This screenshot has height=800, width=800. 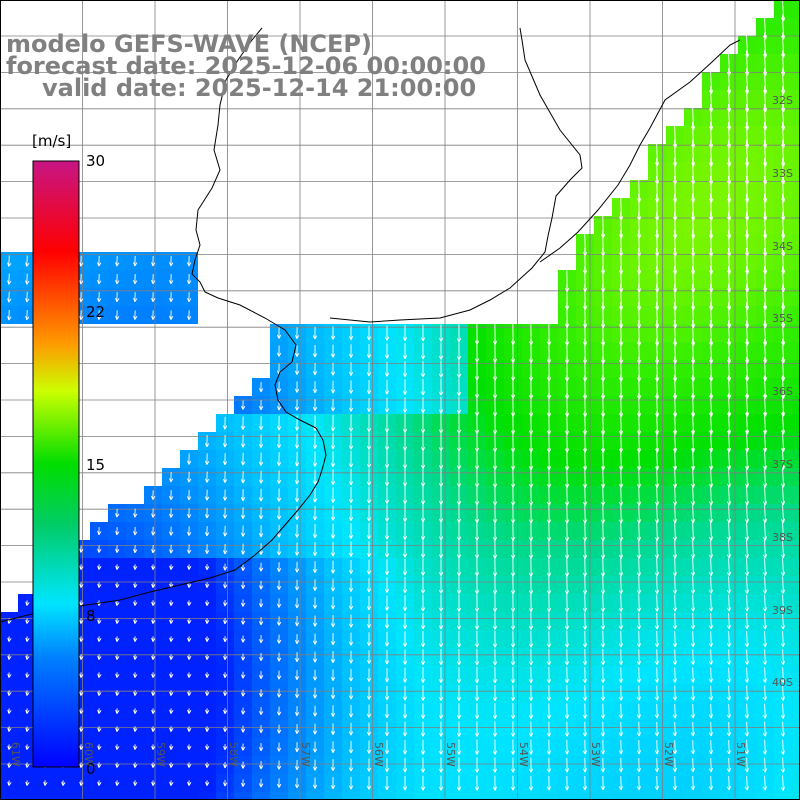 What do you see at coordinates (782, 392) in the screenshot?
I see `latitude-label: 36S` at bounding box center [782, 392].